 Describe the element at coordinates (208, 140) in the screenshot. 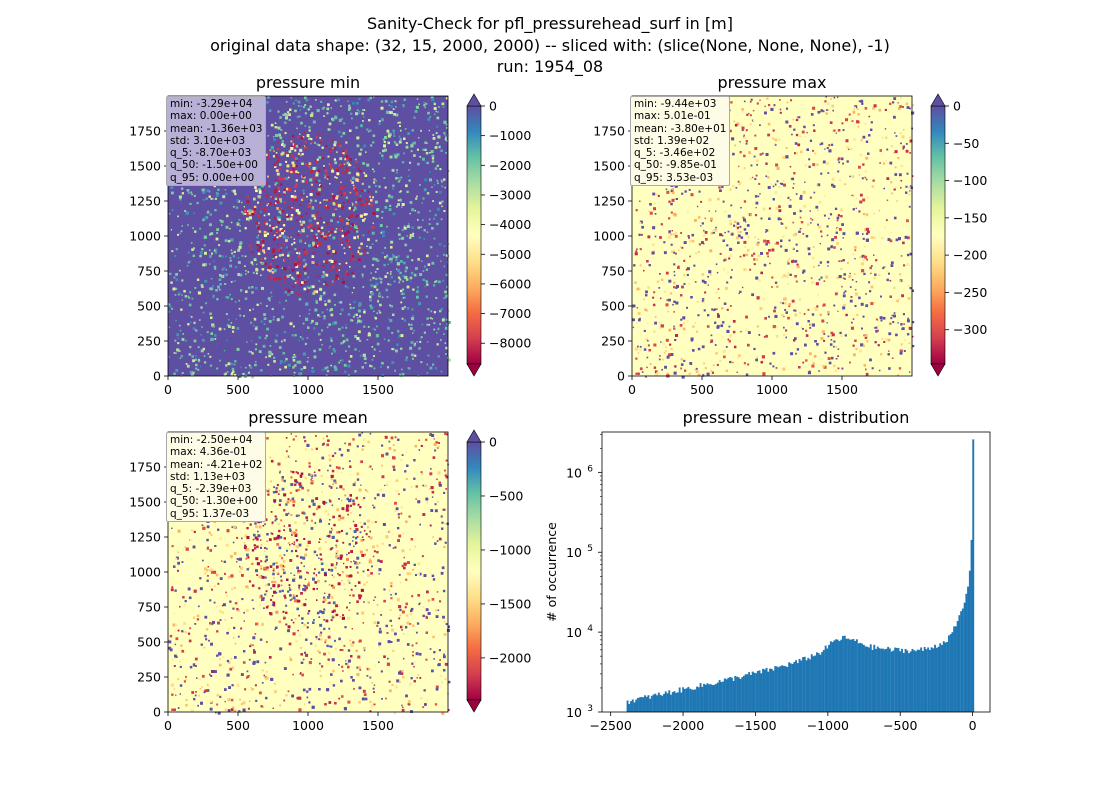

I see `stats-line: std: 3.10e+03` at that location.